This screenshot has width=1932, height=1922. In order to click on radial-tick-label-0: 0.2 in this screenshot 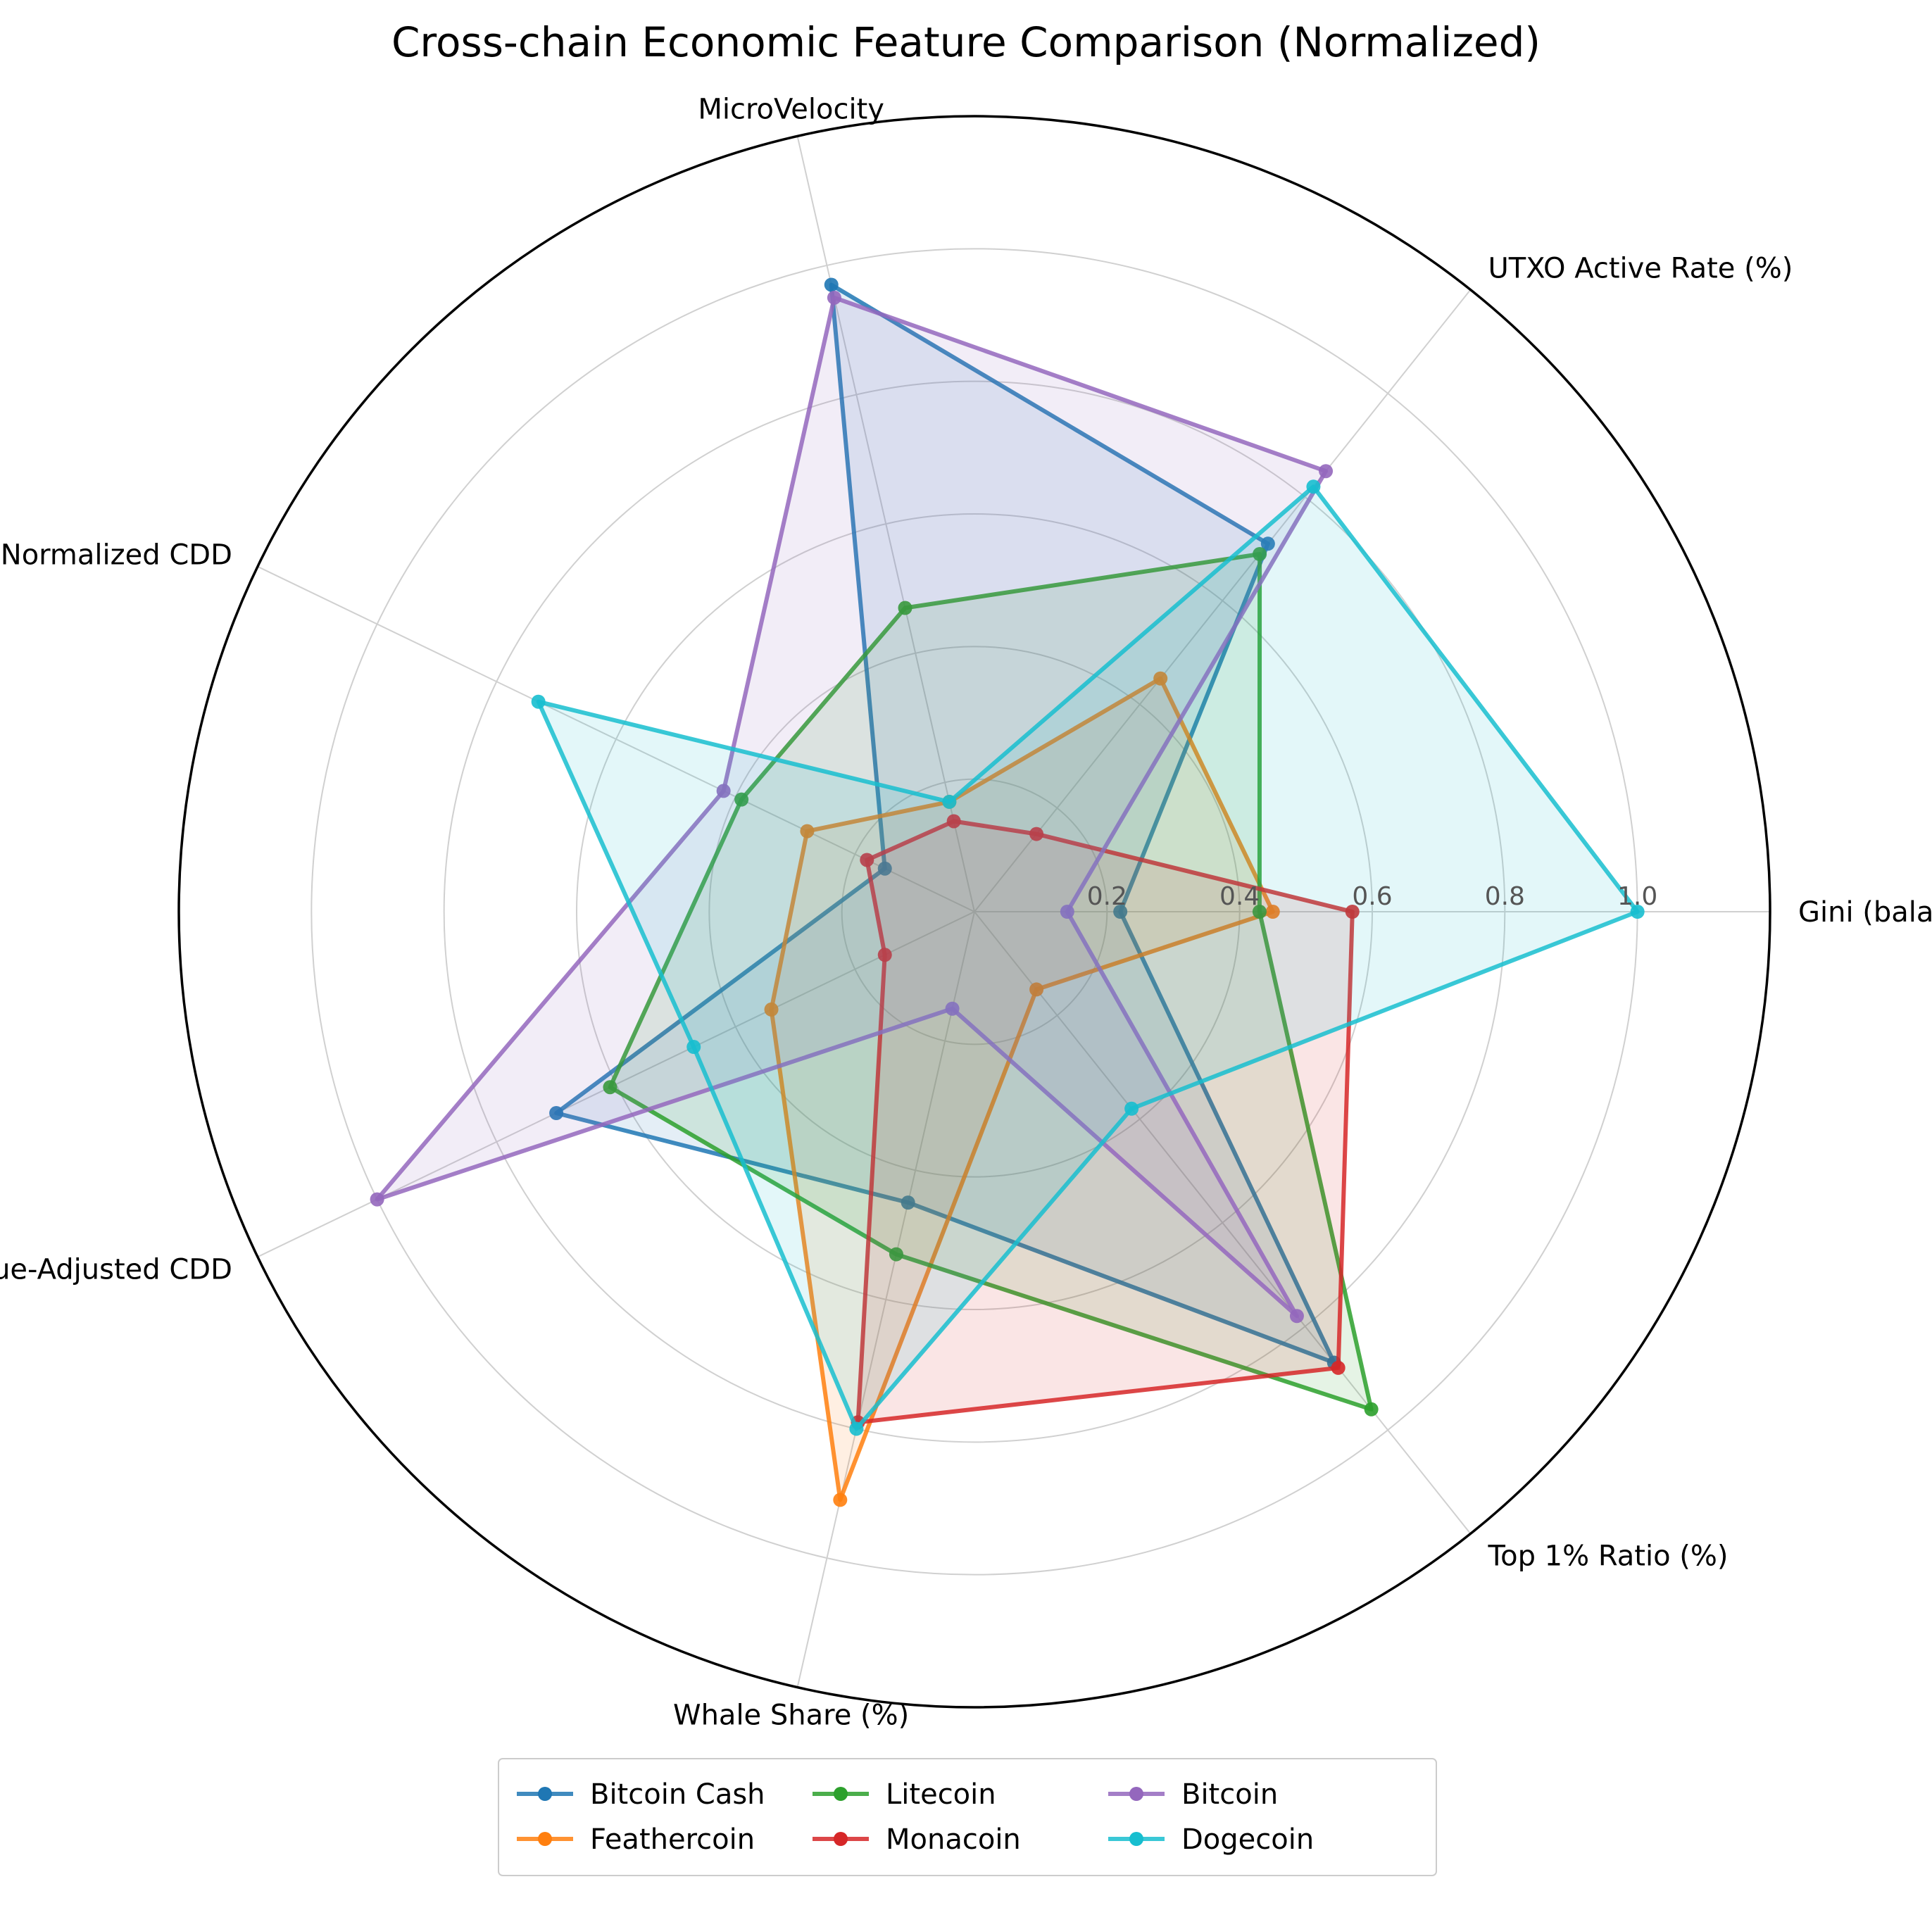, I will do `click(1107, 897)`.